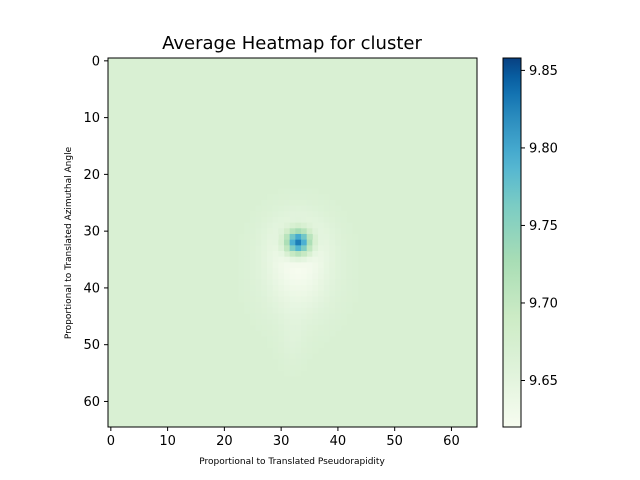 This screenshot has height=480, width=640. I want to click on colorbar-ticks: 9.65 9.70 9.75 9.80 9.85, so click(539, 226).